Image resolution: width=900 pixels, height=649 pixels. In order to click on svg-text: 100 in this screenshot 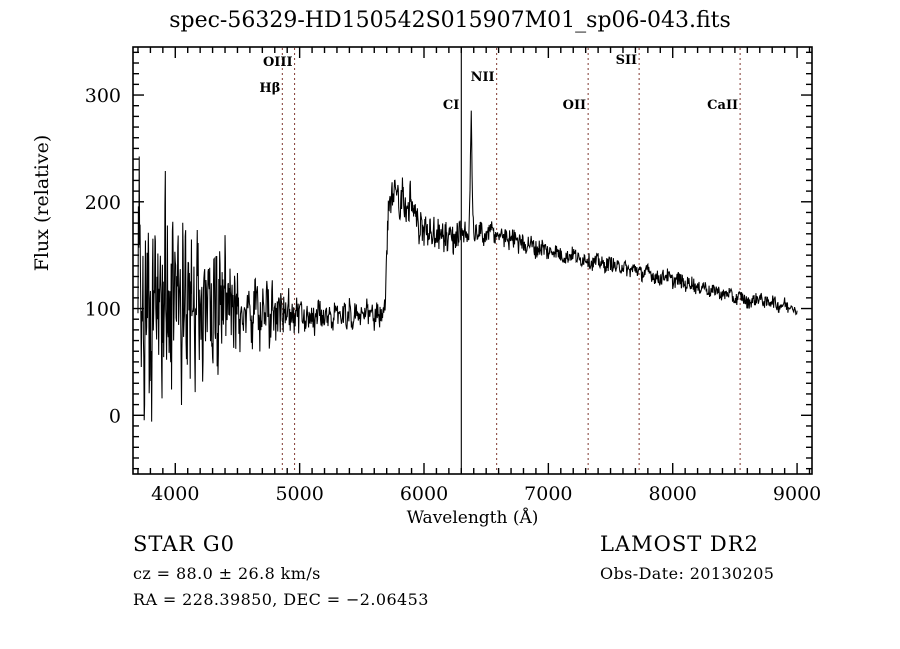, I will do `click(103, 310)`.